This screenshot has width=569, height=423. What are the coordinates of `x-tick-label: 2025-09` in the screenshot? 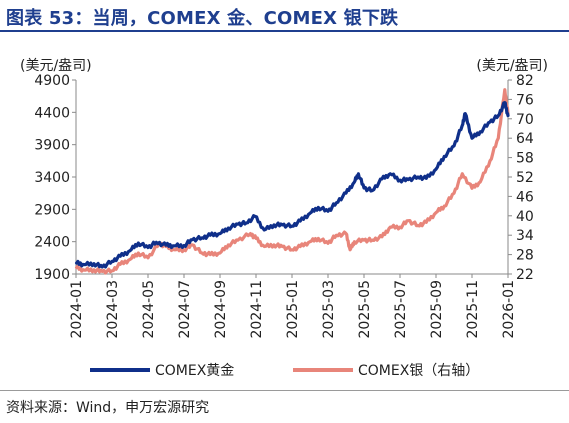 It's located at (437, 309).